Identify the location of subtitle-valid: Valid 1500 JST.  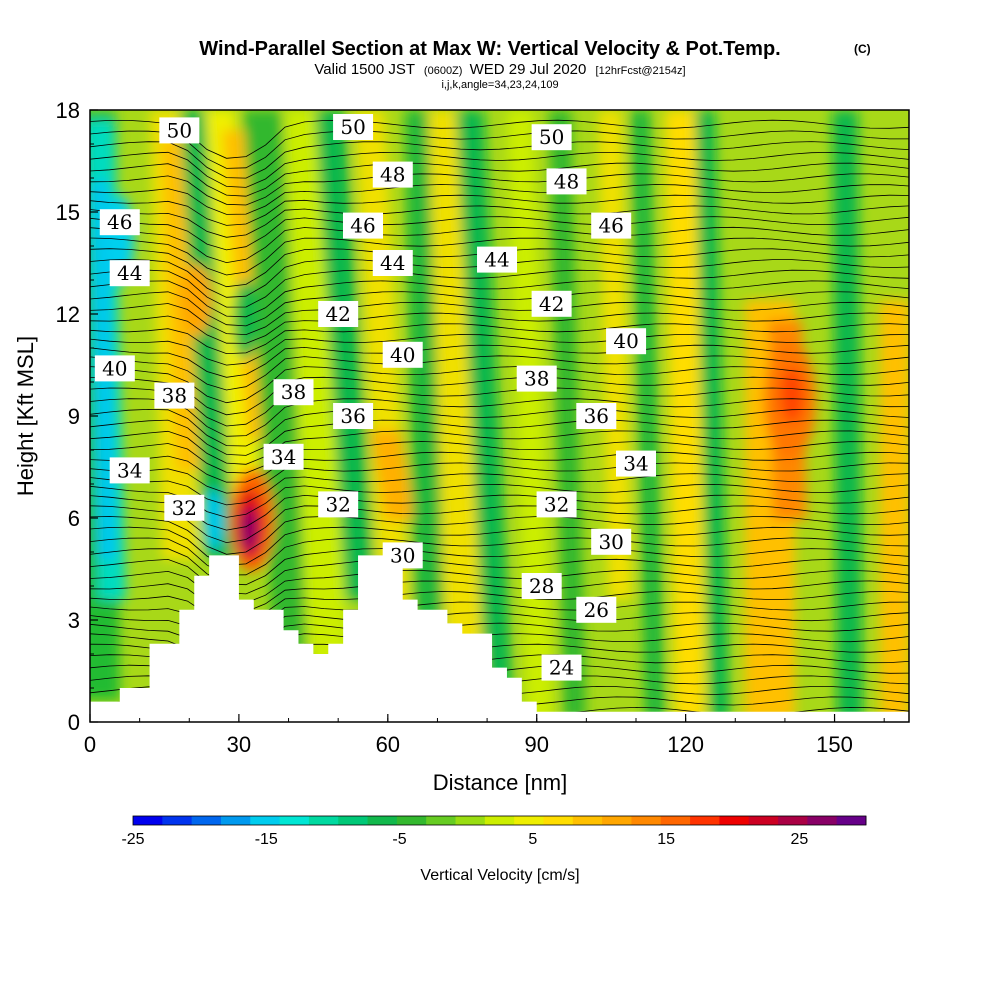
(364, 69).